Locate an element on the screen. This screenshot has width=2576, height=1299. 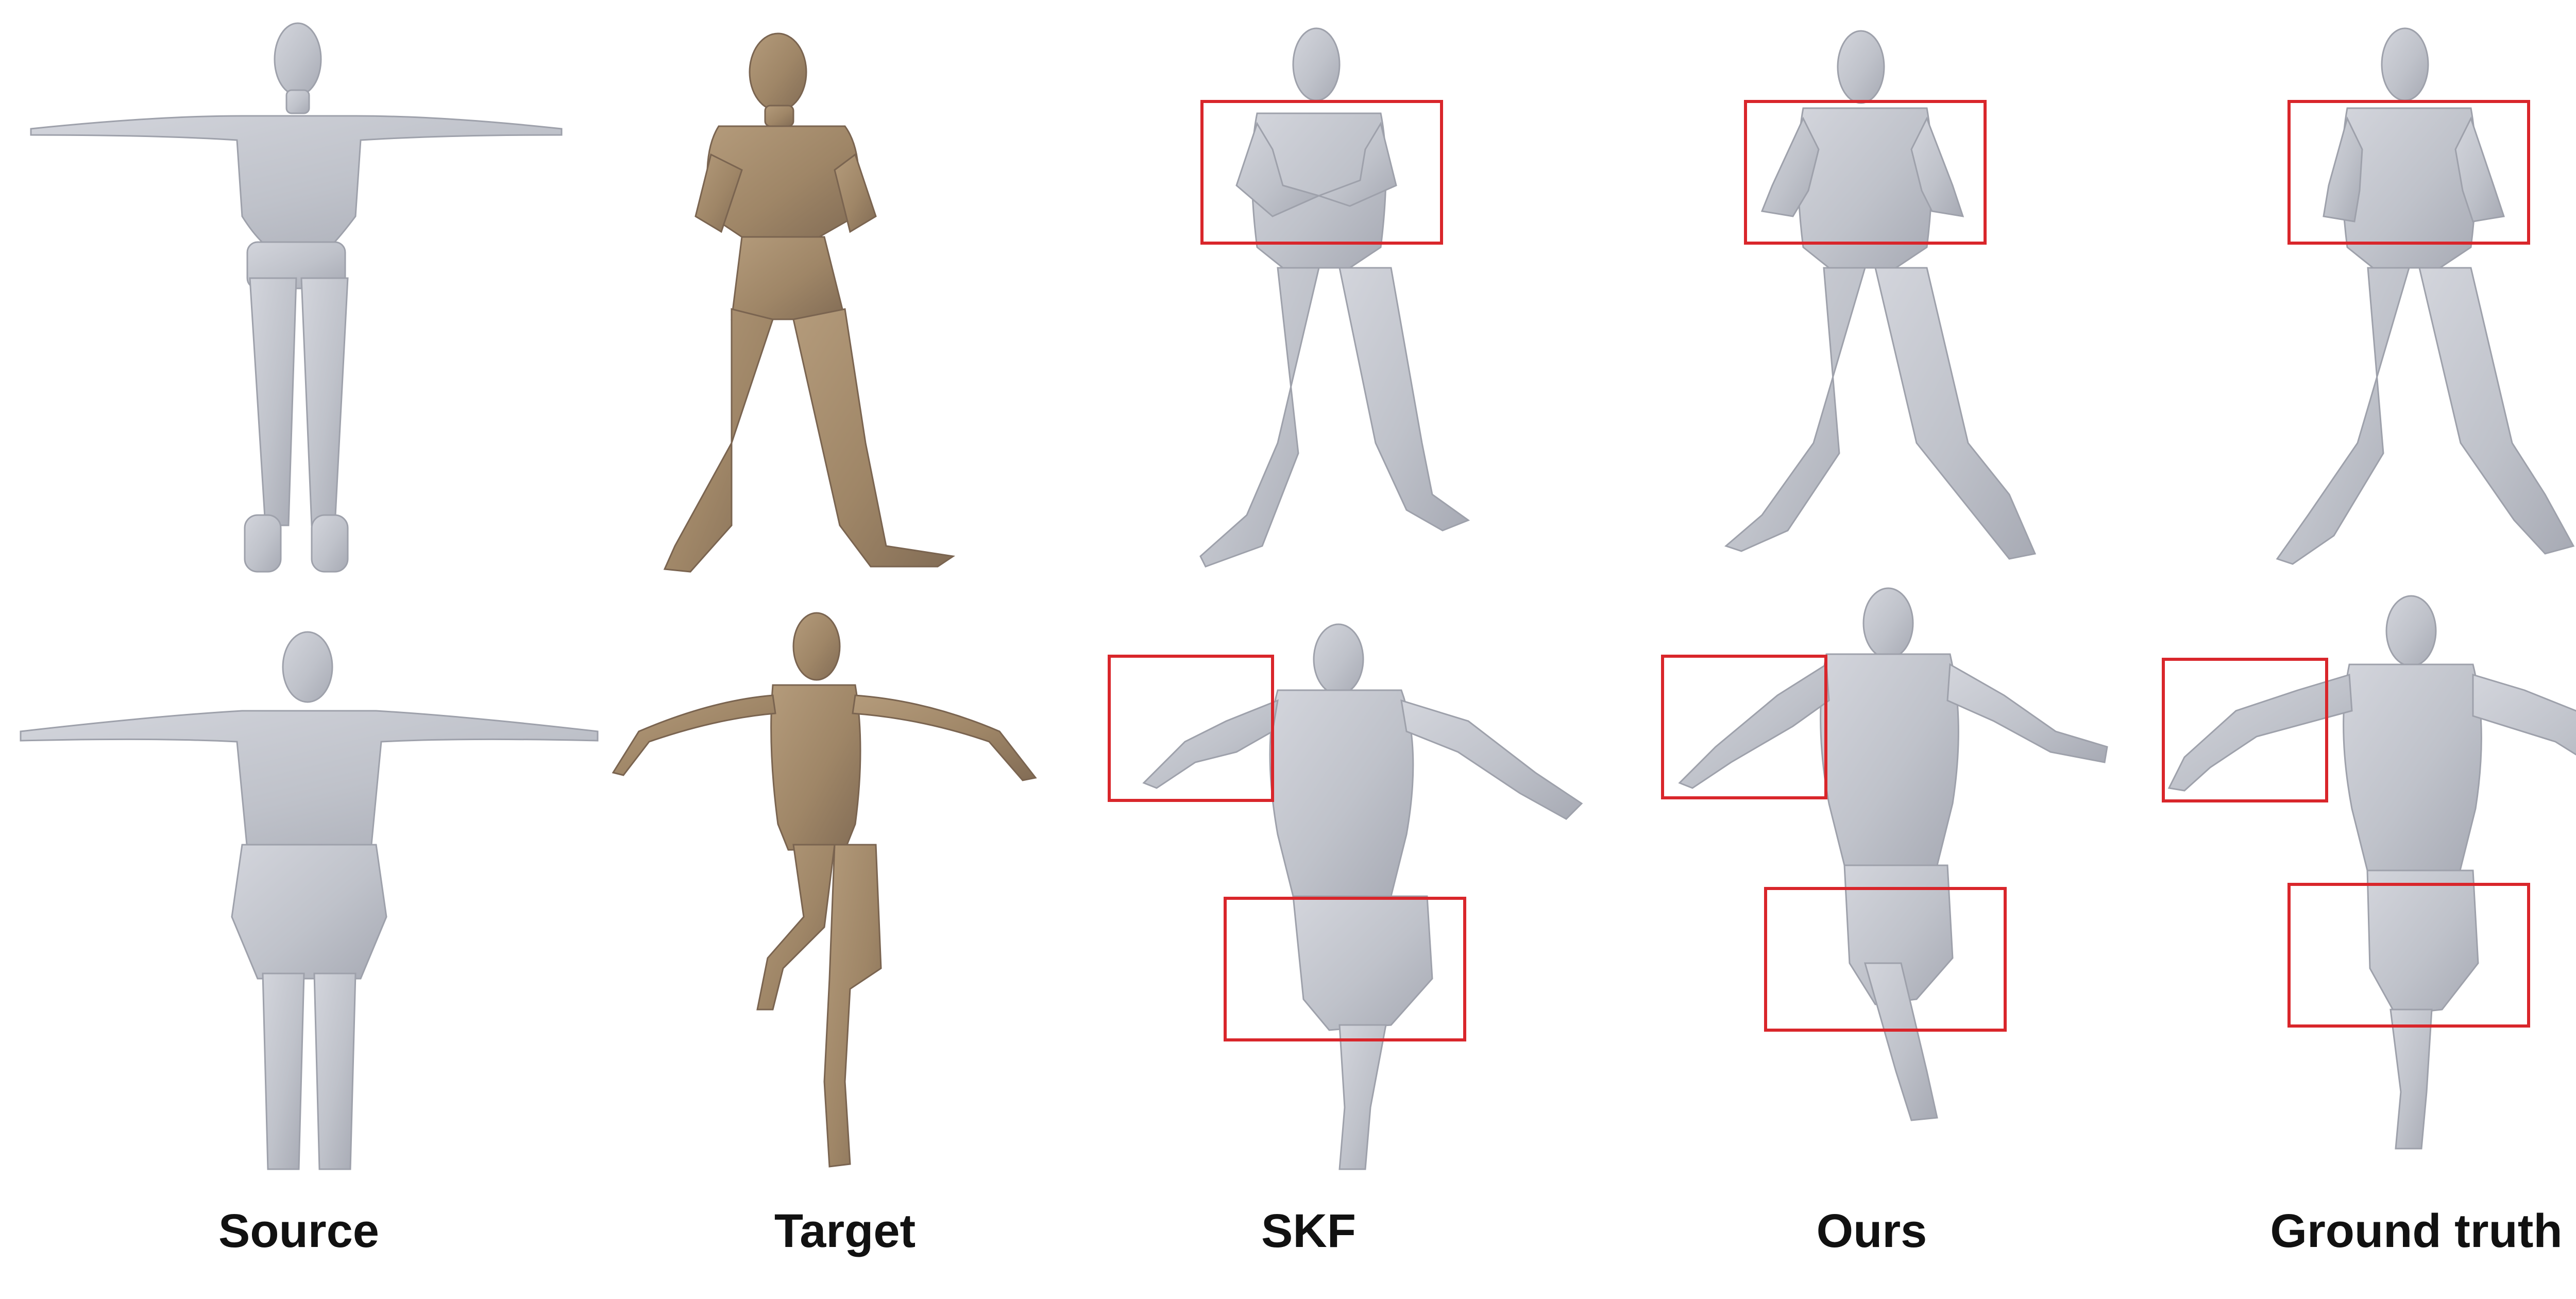
row2-skf-mesh is located at coordinates (1362, 896).